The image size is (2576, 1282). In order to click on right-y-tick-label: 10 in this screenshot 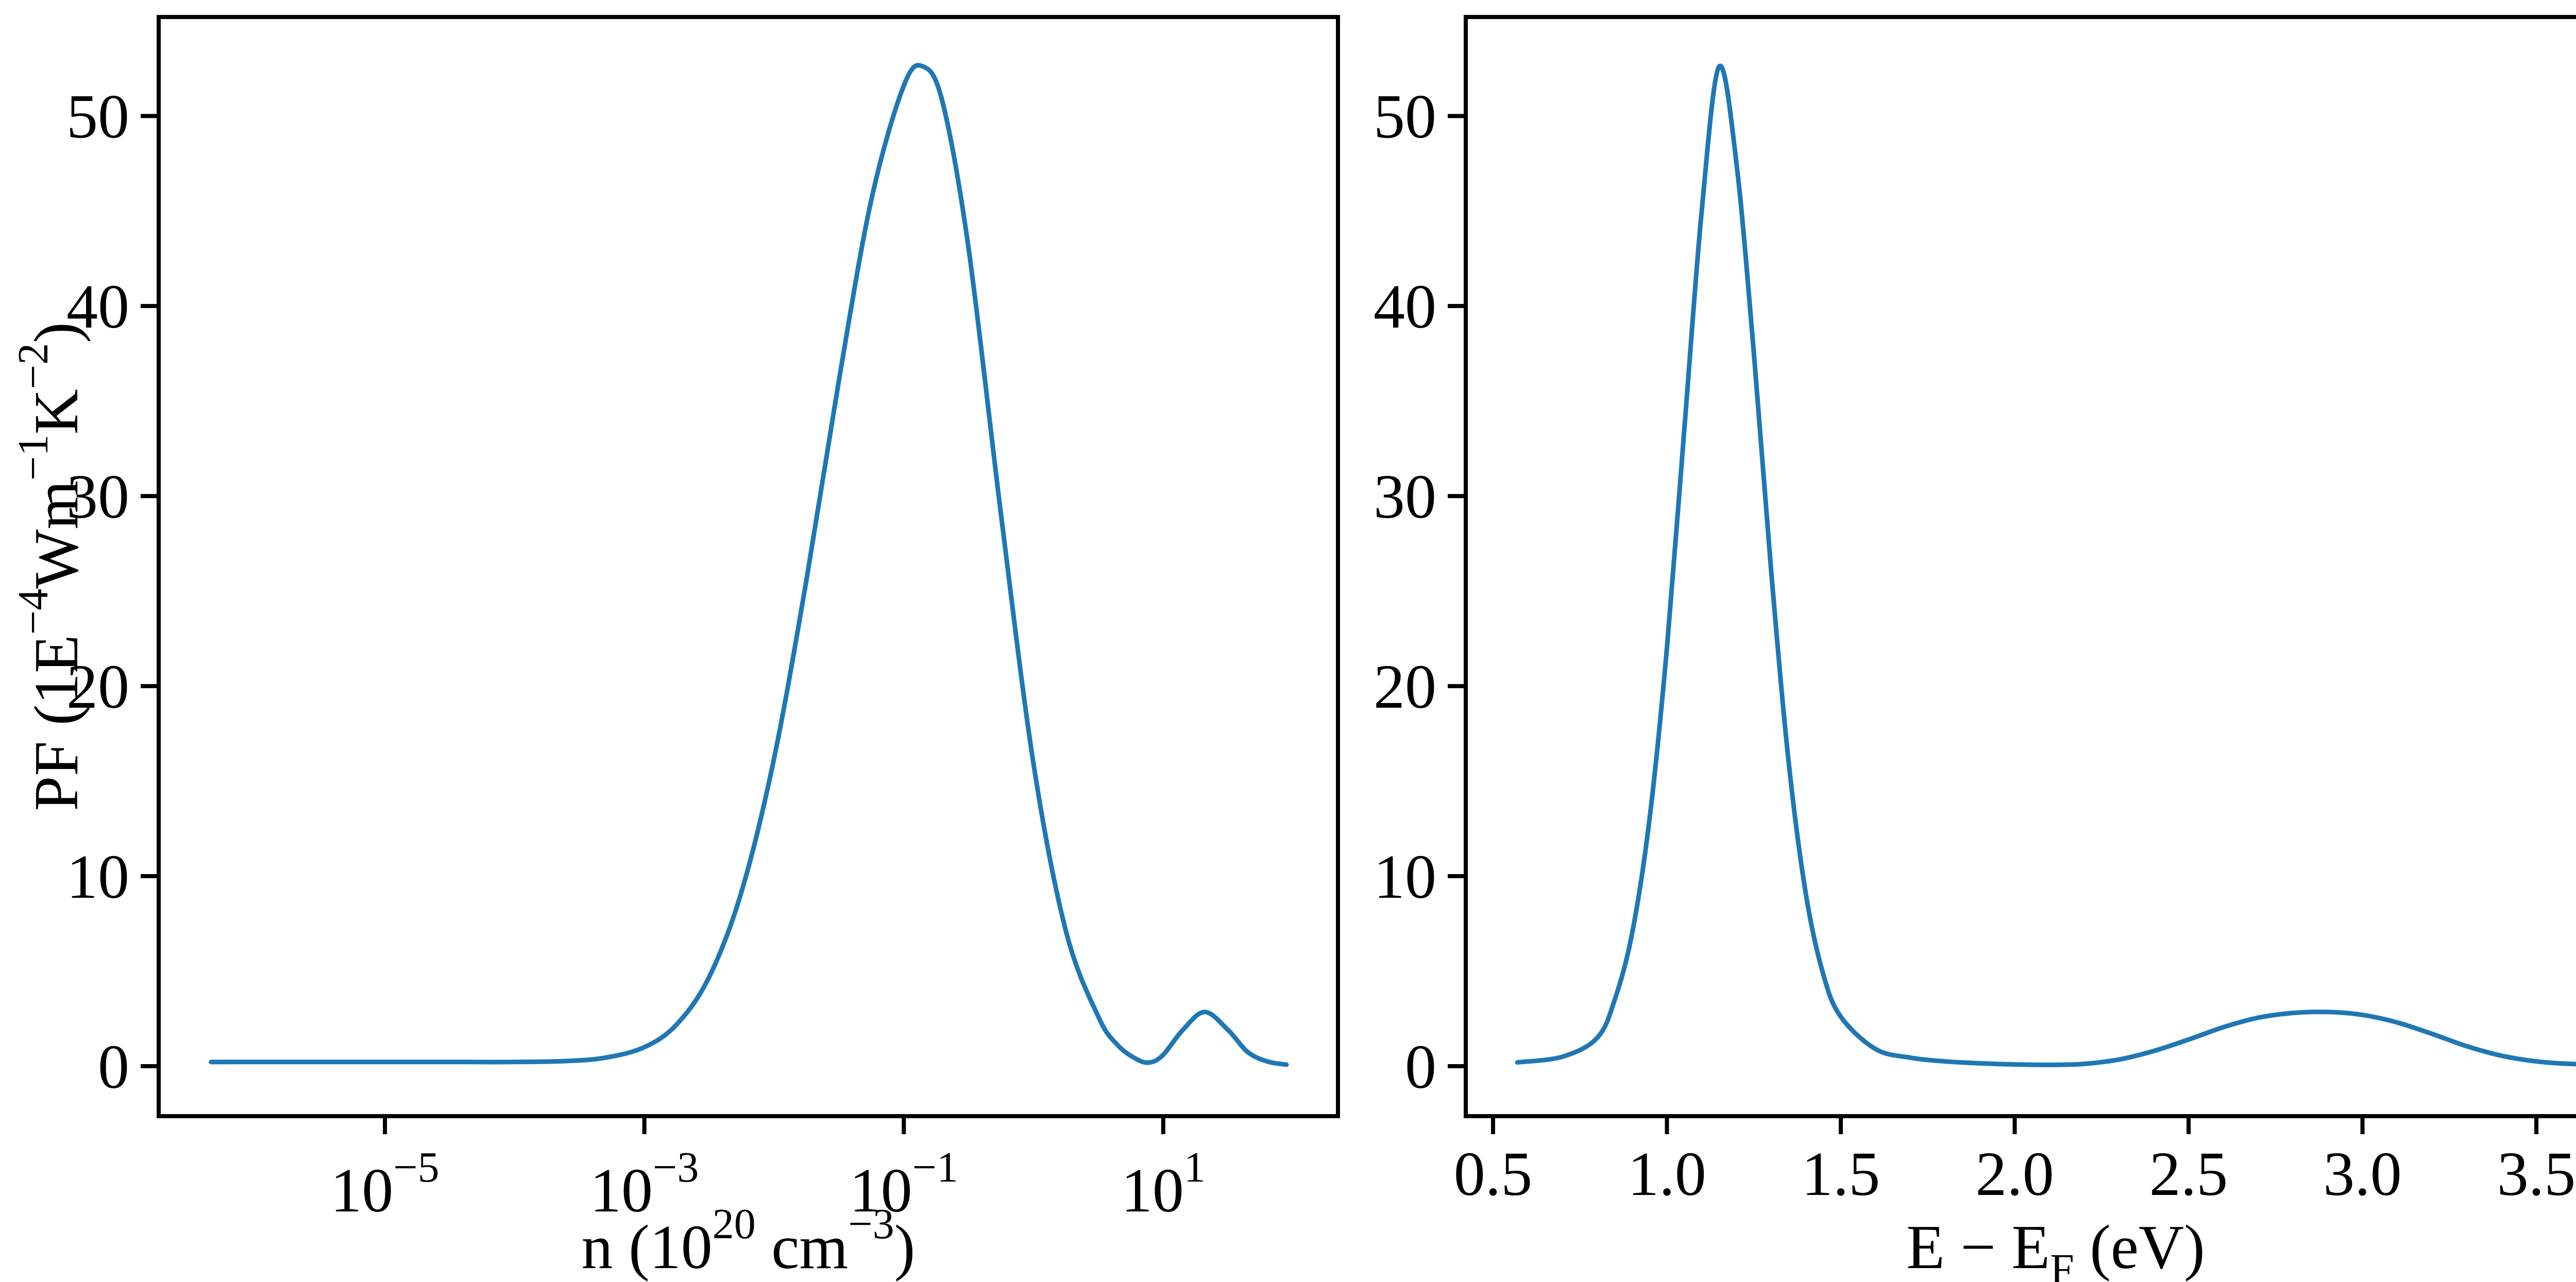, I will do `click(1405, 877)`.